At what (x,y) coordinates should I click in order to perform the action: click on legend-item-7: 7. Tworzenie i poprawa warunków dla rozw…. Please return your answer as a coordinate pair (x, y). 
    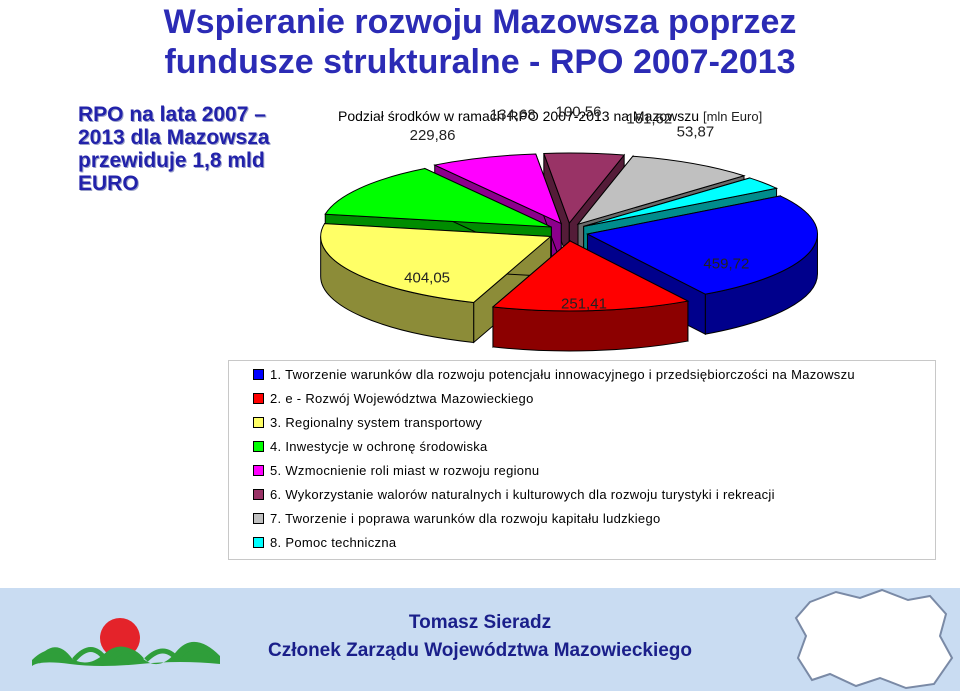
    Looking at the image, I should click on (457, 521).